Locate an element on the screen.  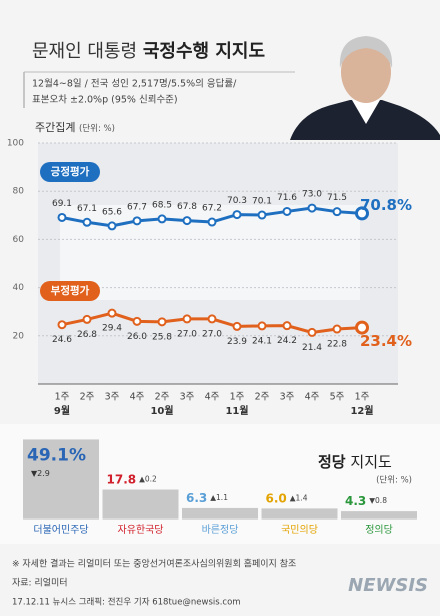
value-label: 67.8 is located at coordinates (187, 207).